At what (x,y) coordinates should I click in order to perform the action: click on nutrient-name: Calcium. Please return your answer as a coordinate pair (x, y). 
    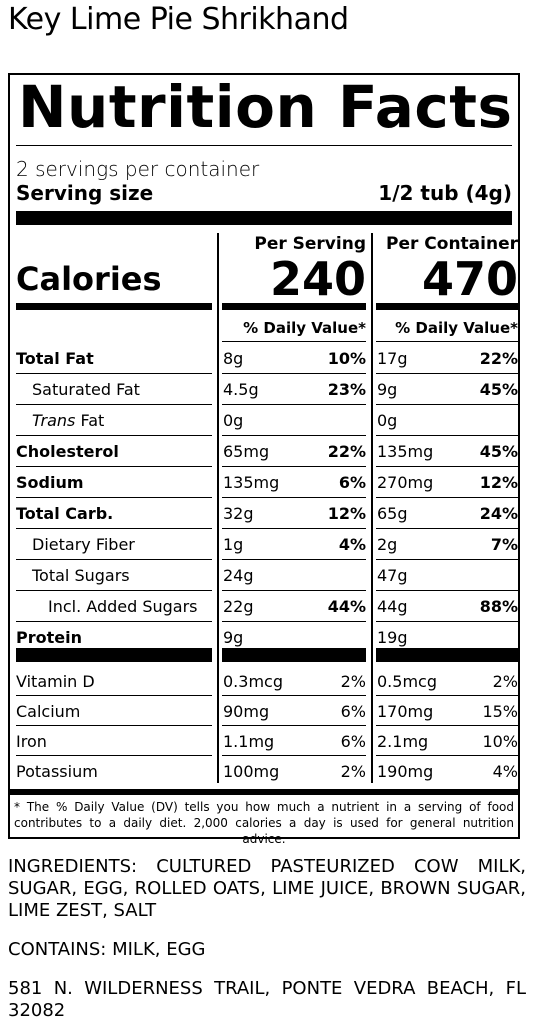
    Looking at the image, I should click on (48, 711).